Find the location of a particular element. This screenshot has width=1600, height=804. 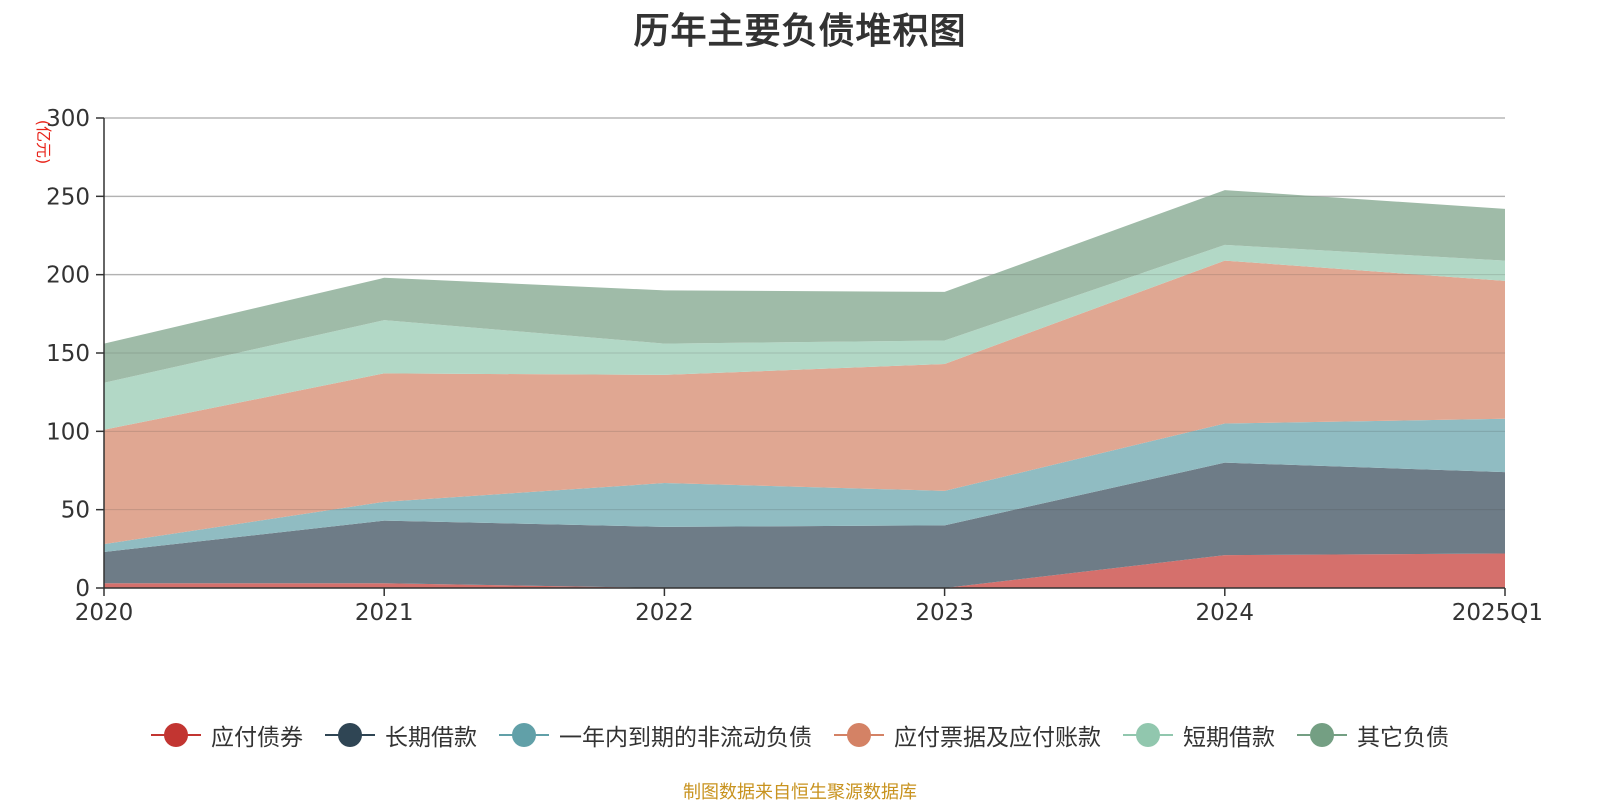

legend-item-5: 短期借款 is located at coordinates (1199, 735).